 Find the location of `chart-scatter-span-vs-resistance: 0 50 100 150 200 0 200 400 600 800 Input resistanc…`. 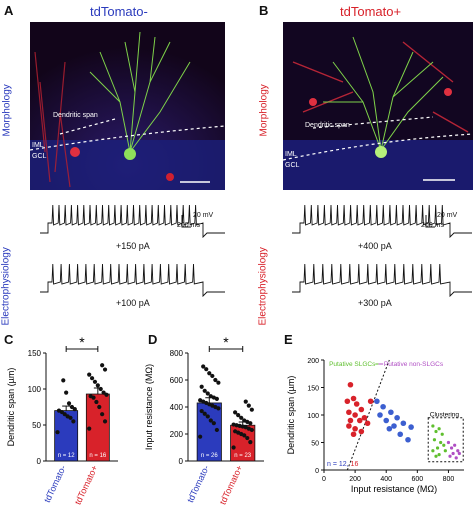

chart-scatter-span-vs-resistance: 0 50 100 150 200 0 200 400 600 800 Input resistanc… is located at coordinates (375, 426).